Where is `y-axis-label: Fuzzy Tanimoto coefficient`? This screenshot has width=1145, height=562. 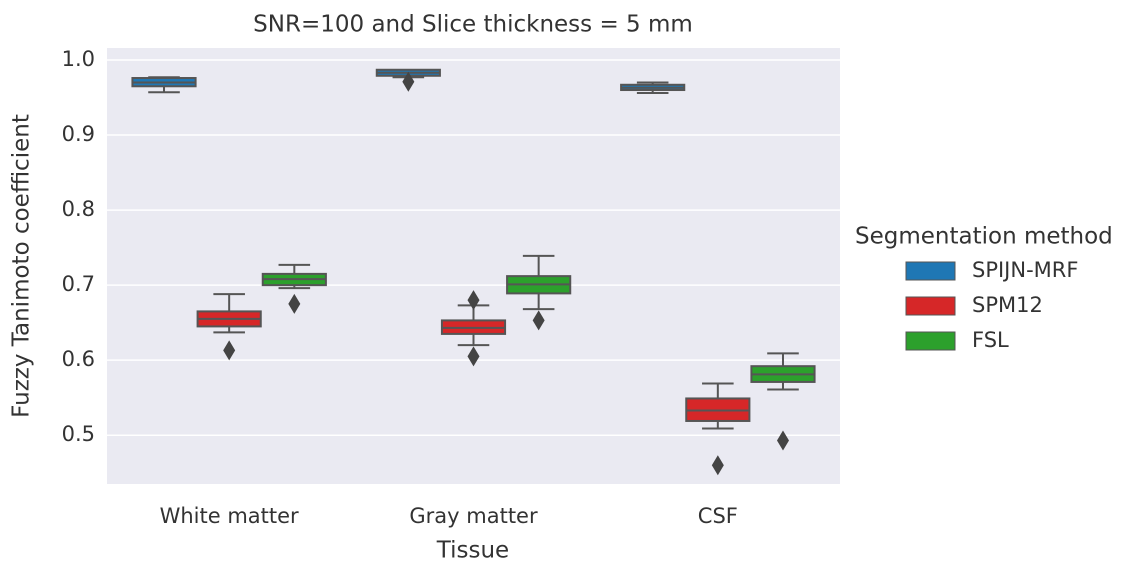
y-axis-label: Fuzzy Tanimoto coefficient is located at coordinates (22, 266).